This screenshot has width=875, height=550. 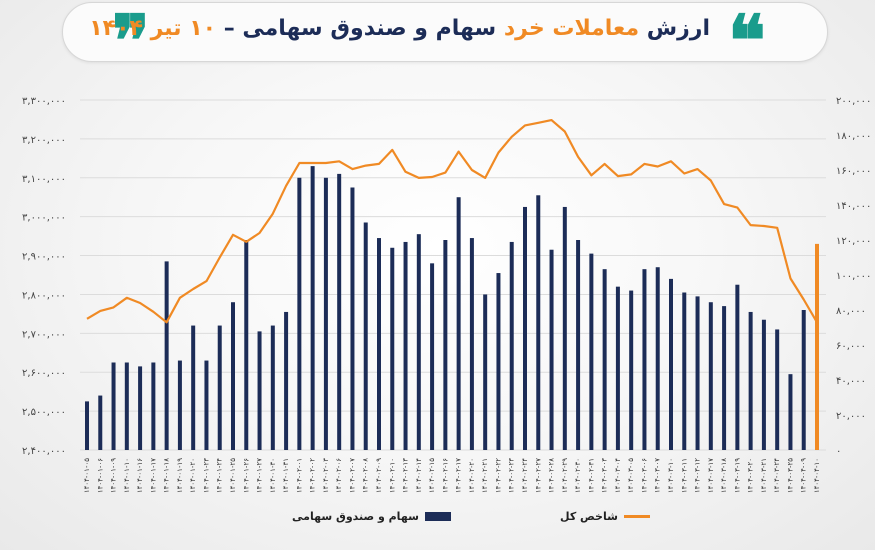 What do you see at coordinates (299, 475) in the screenshot?
I see `x-tick-label: ۱۴۰۴-۰۲-۰۱` at bounding box center [299, 475].